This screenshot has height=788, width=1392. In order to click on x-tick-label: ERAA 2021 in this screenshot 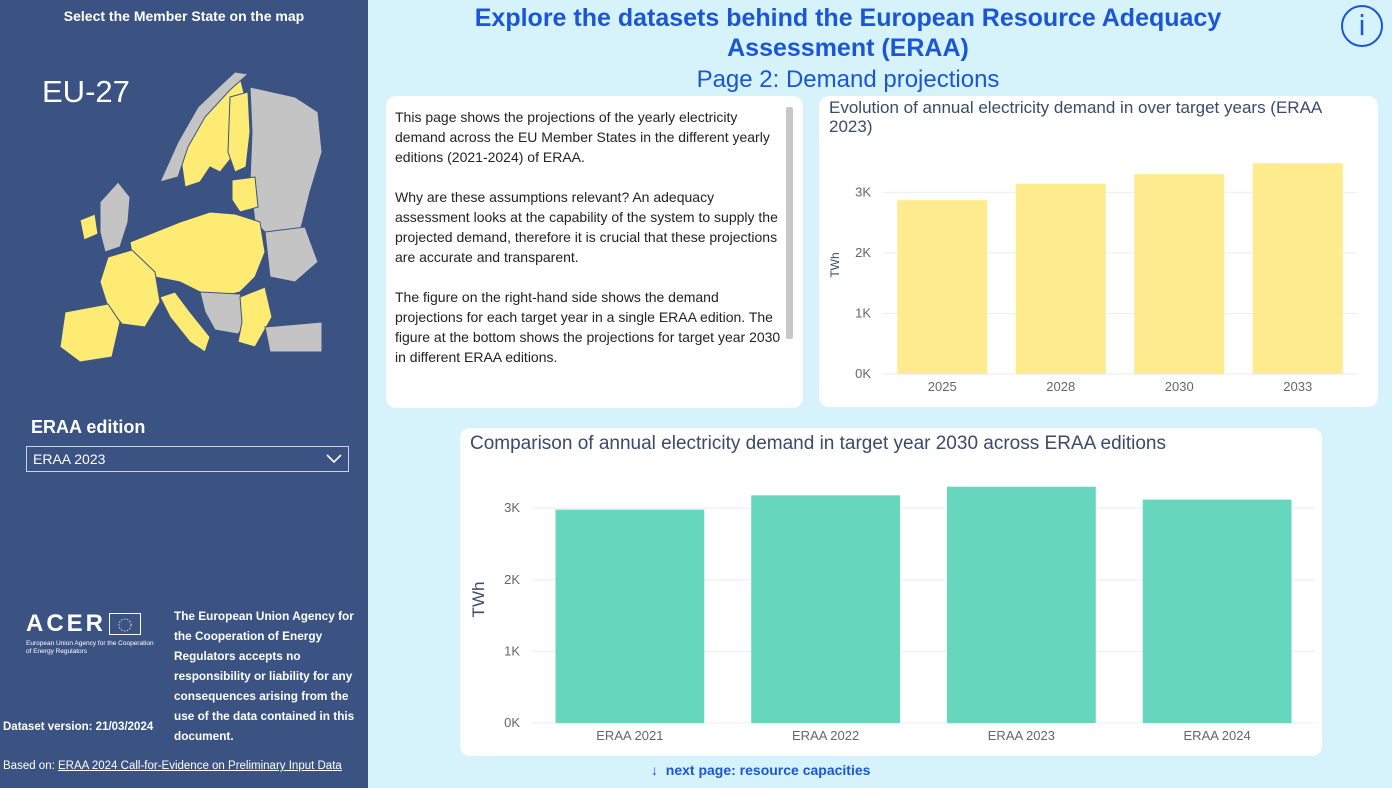, I will do `click(629, 735)`.